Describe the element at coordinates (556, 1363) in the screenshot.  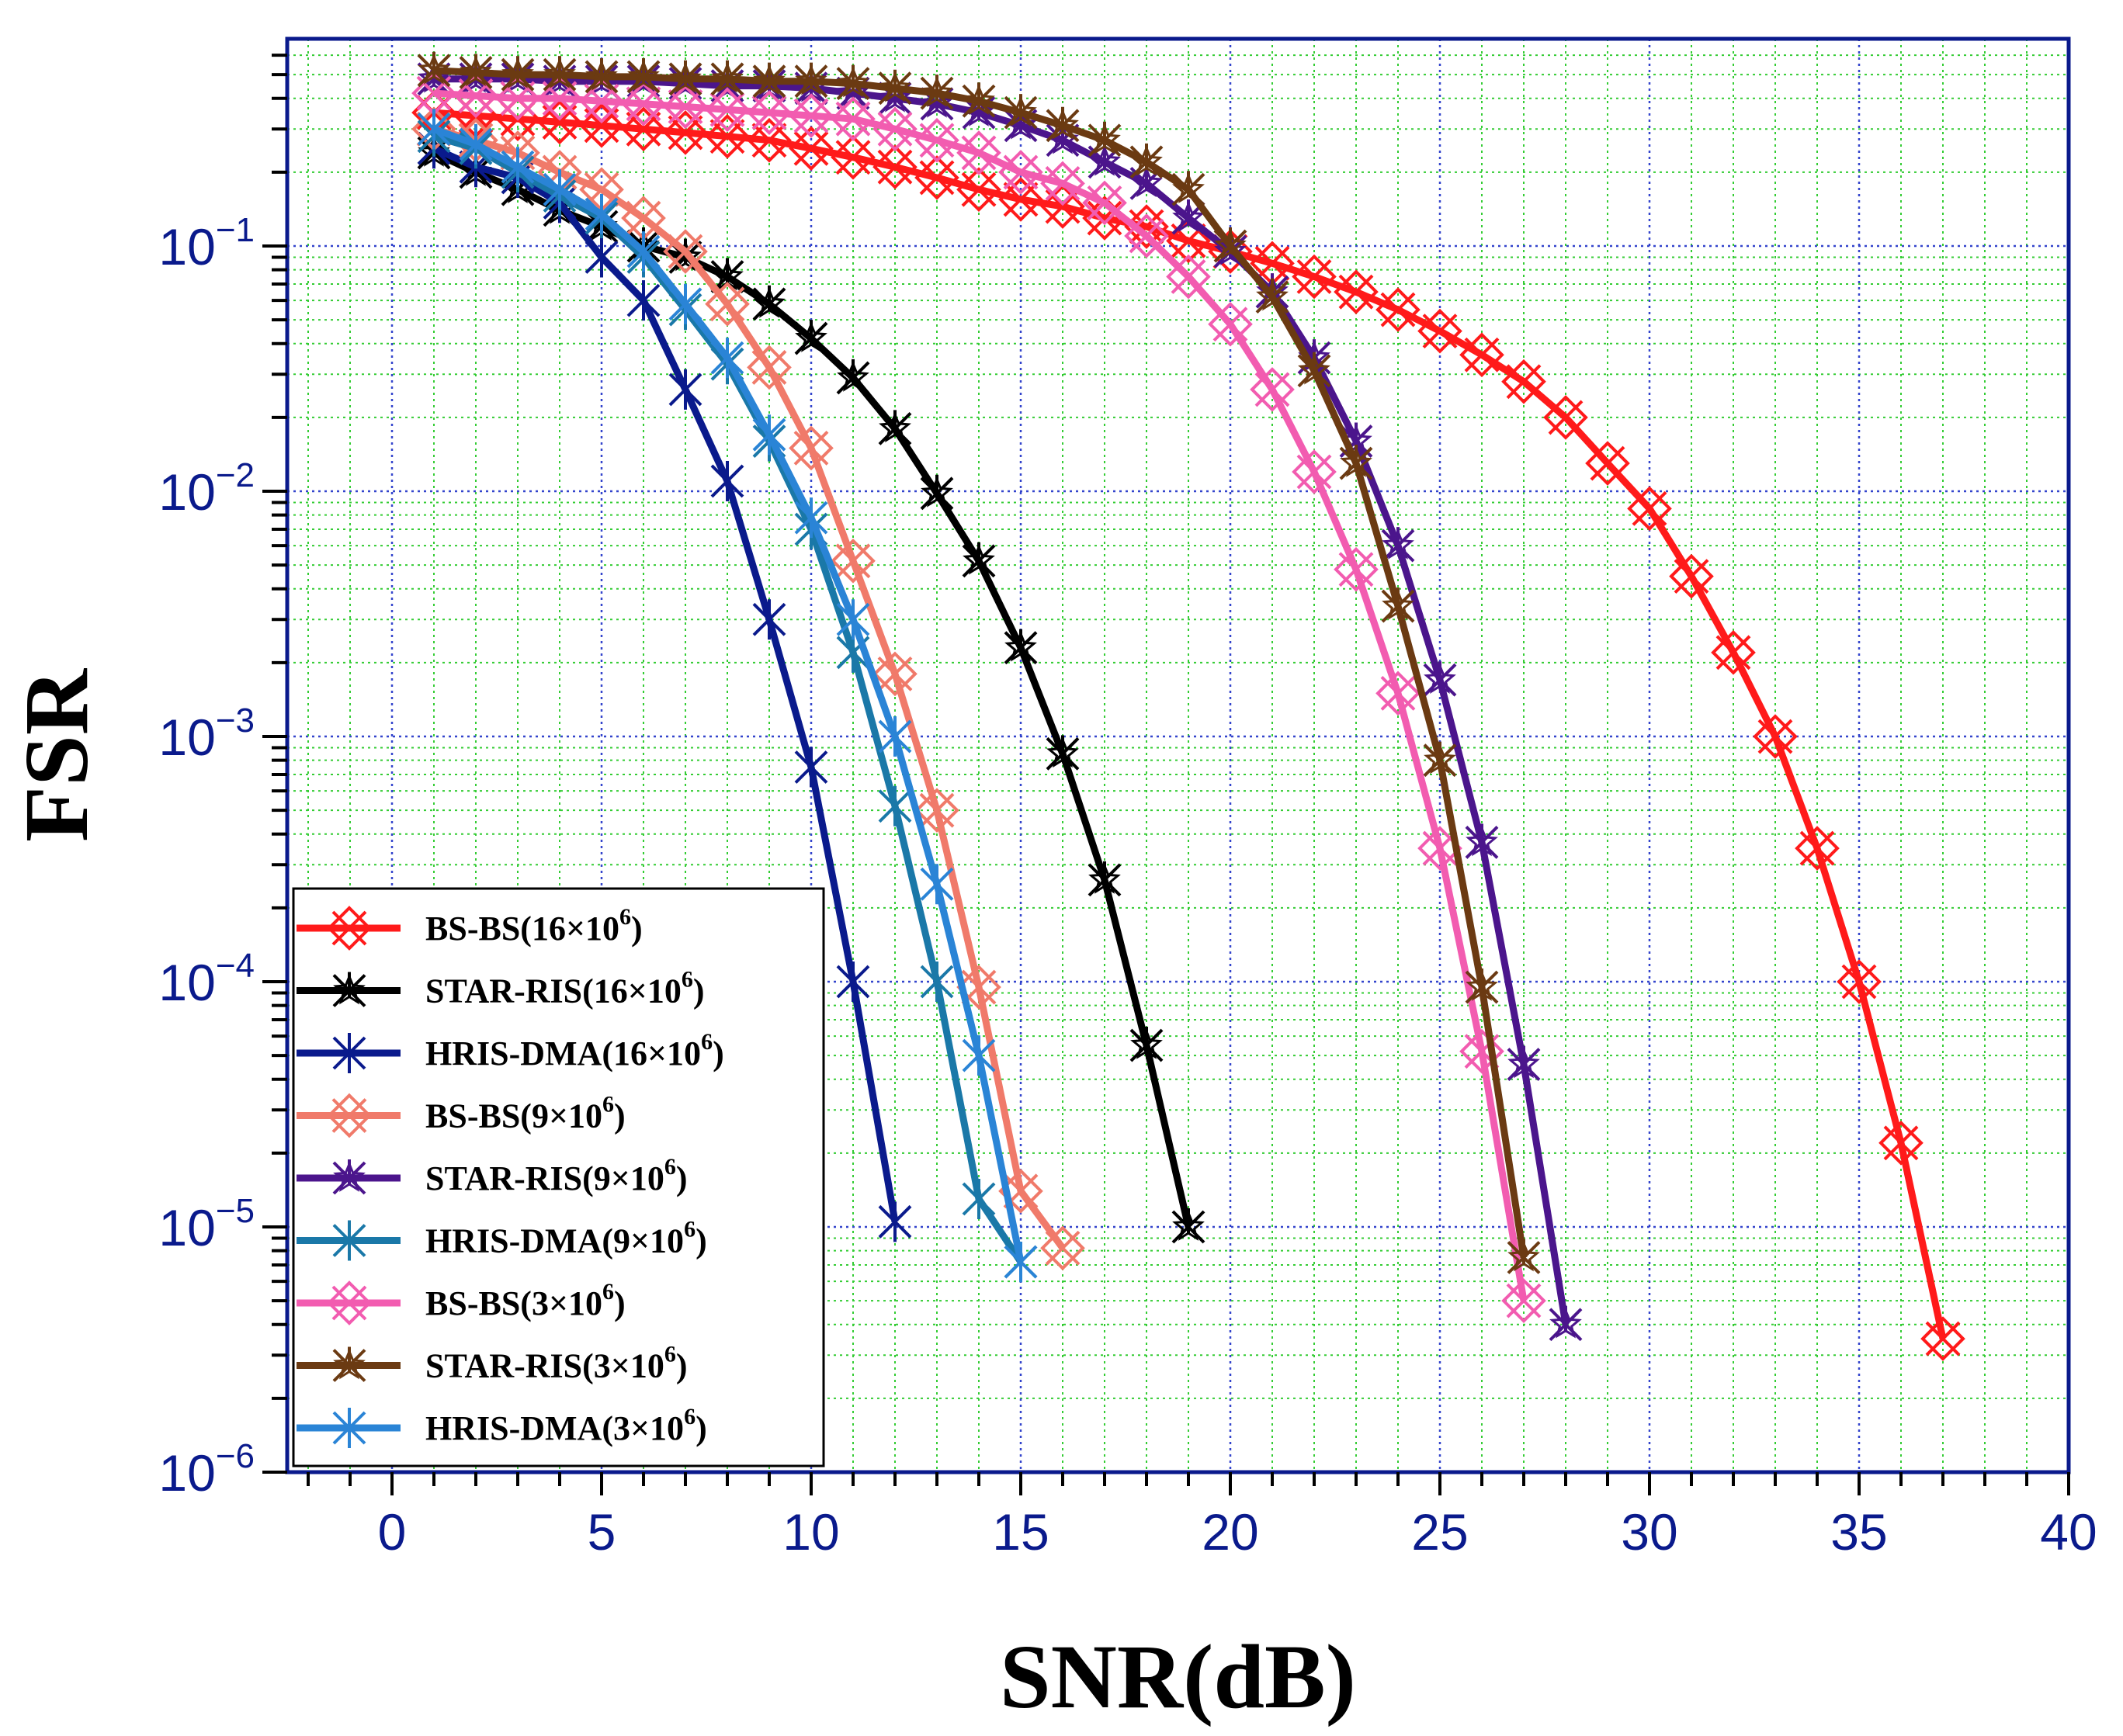
I see `legend-label: STAR-RIS(3×106)` at that location.